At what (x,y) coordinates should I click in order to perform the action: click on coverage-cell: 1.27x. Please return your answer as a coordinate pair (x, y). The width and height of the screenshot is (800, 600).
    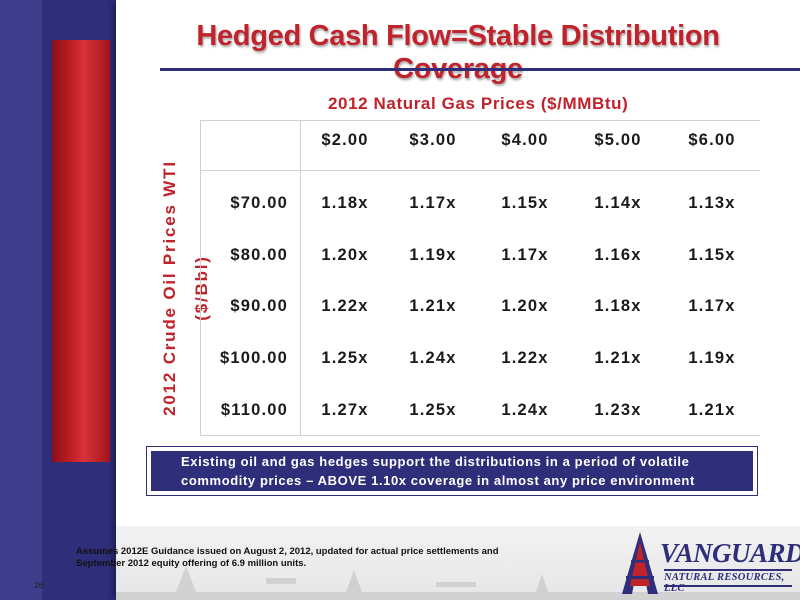
    Looking at the image, I should click on (345, 410).